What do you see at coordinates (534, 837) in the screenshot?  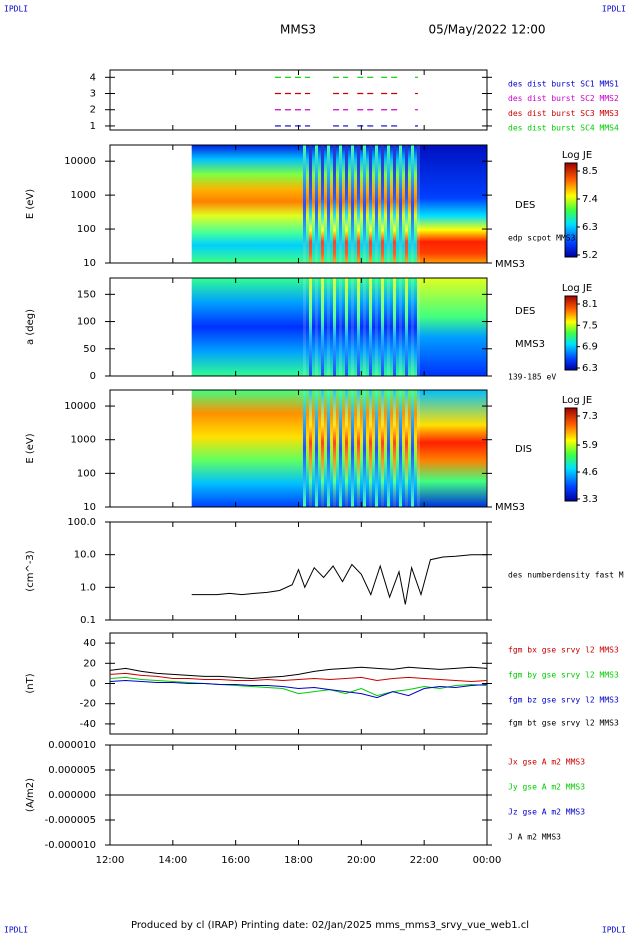 I see `legend-entry: J A m2 MMS3` at bounding box center [534, 837].